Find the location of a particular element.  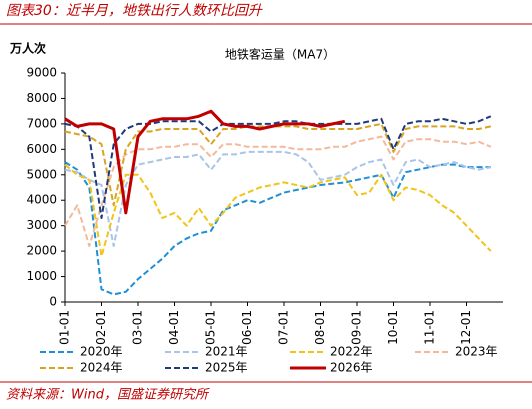

x-tick-label: 02-01 is located at coordinates (101, 327).